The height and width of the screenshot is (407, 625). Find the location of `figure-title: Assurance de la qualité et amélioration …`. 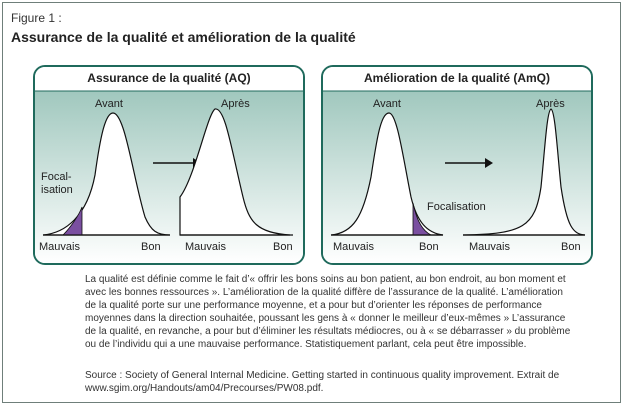

figure-title: Assurance de la qualité et amélioration … is located at coordinates (183, 37).